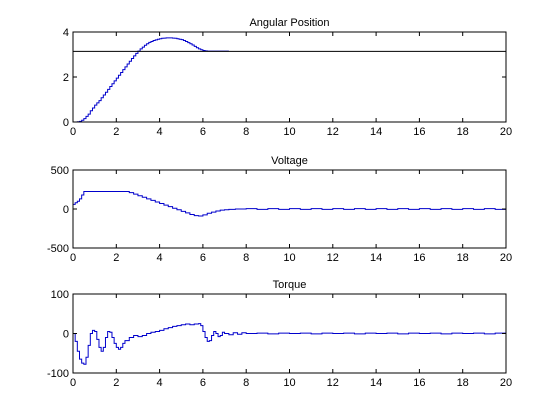  I want to click on y-tick-label: 4, so click(66, 33).